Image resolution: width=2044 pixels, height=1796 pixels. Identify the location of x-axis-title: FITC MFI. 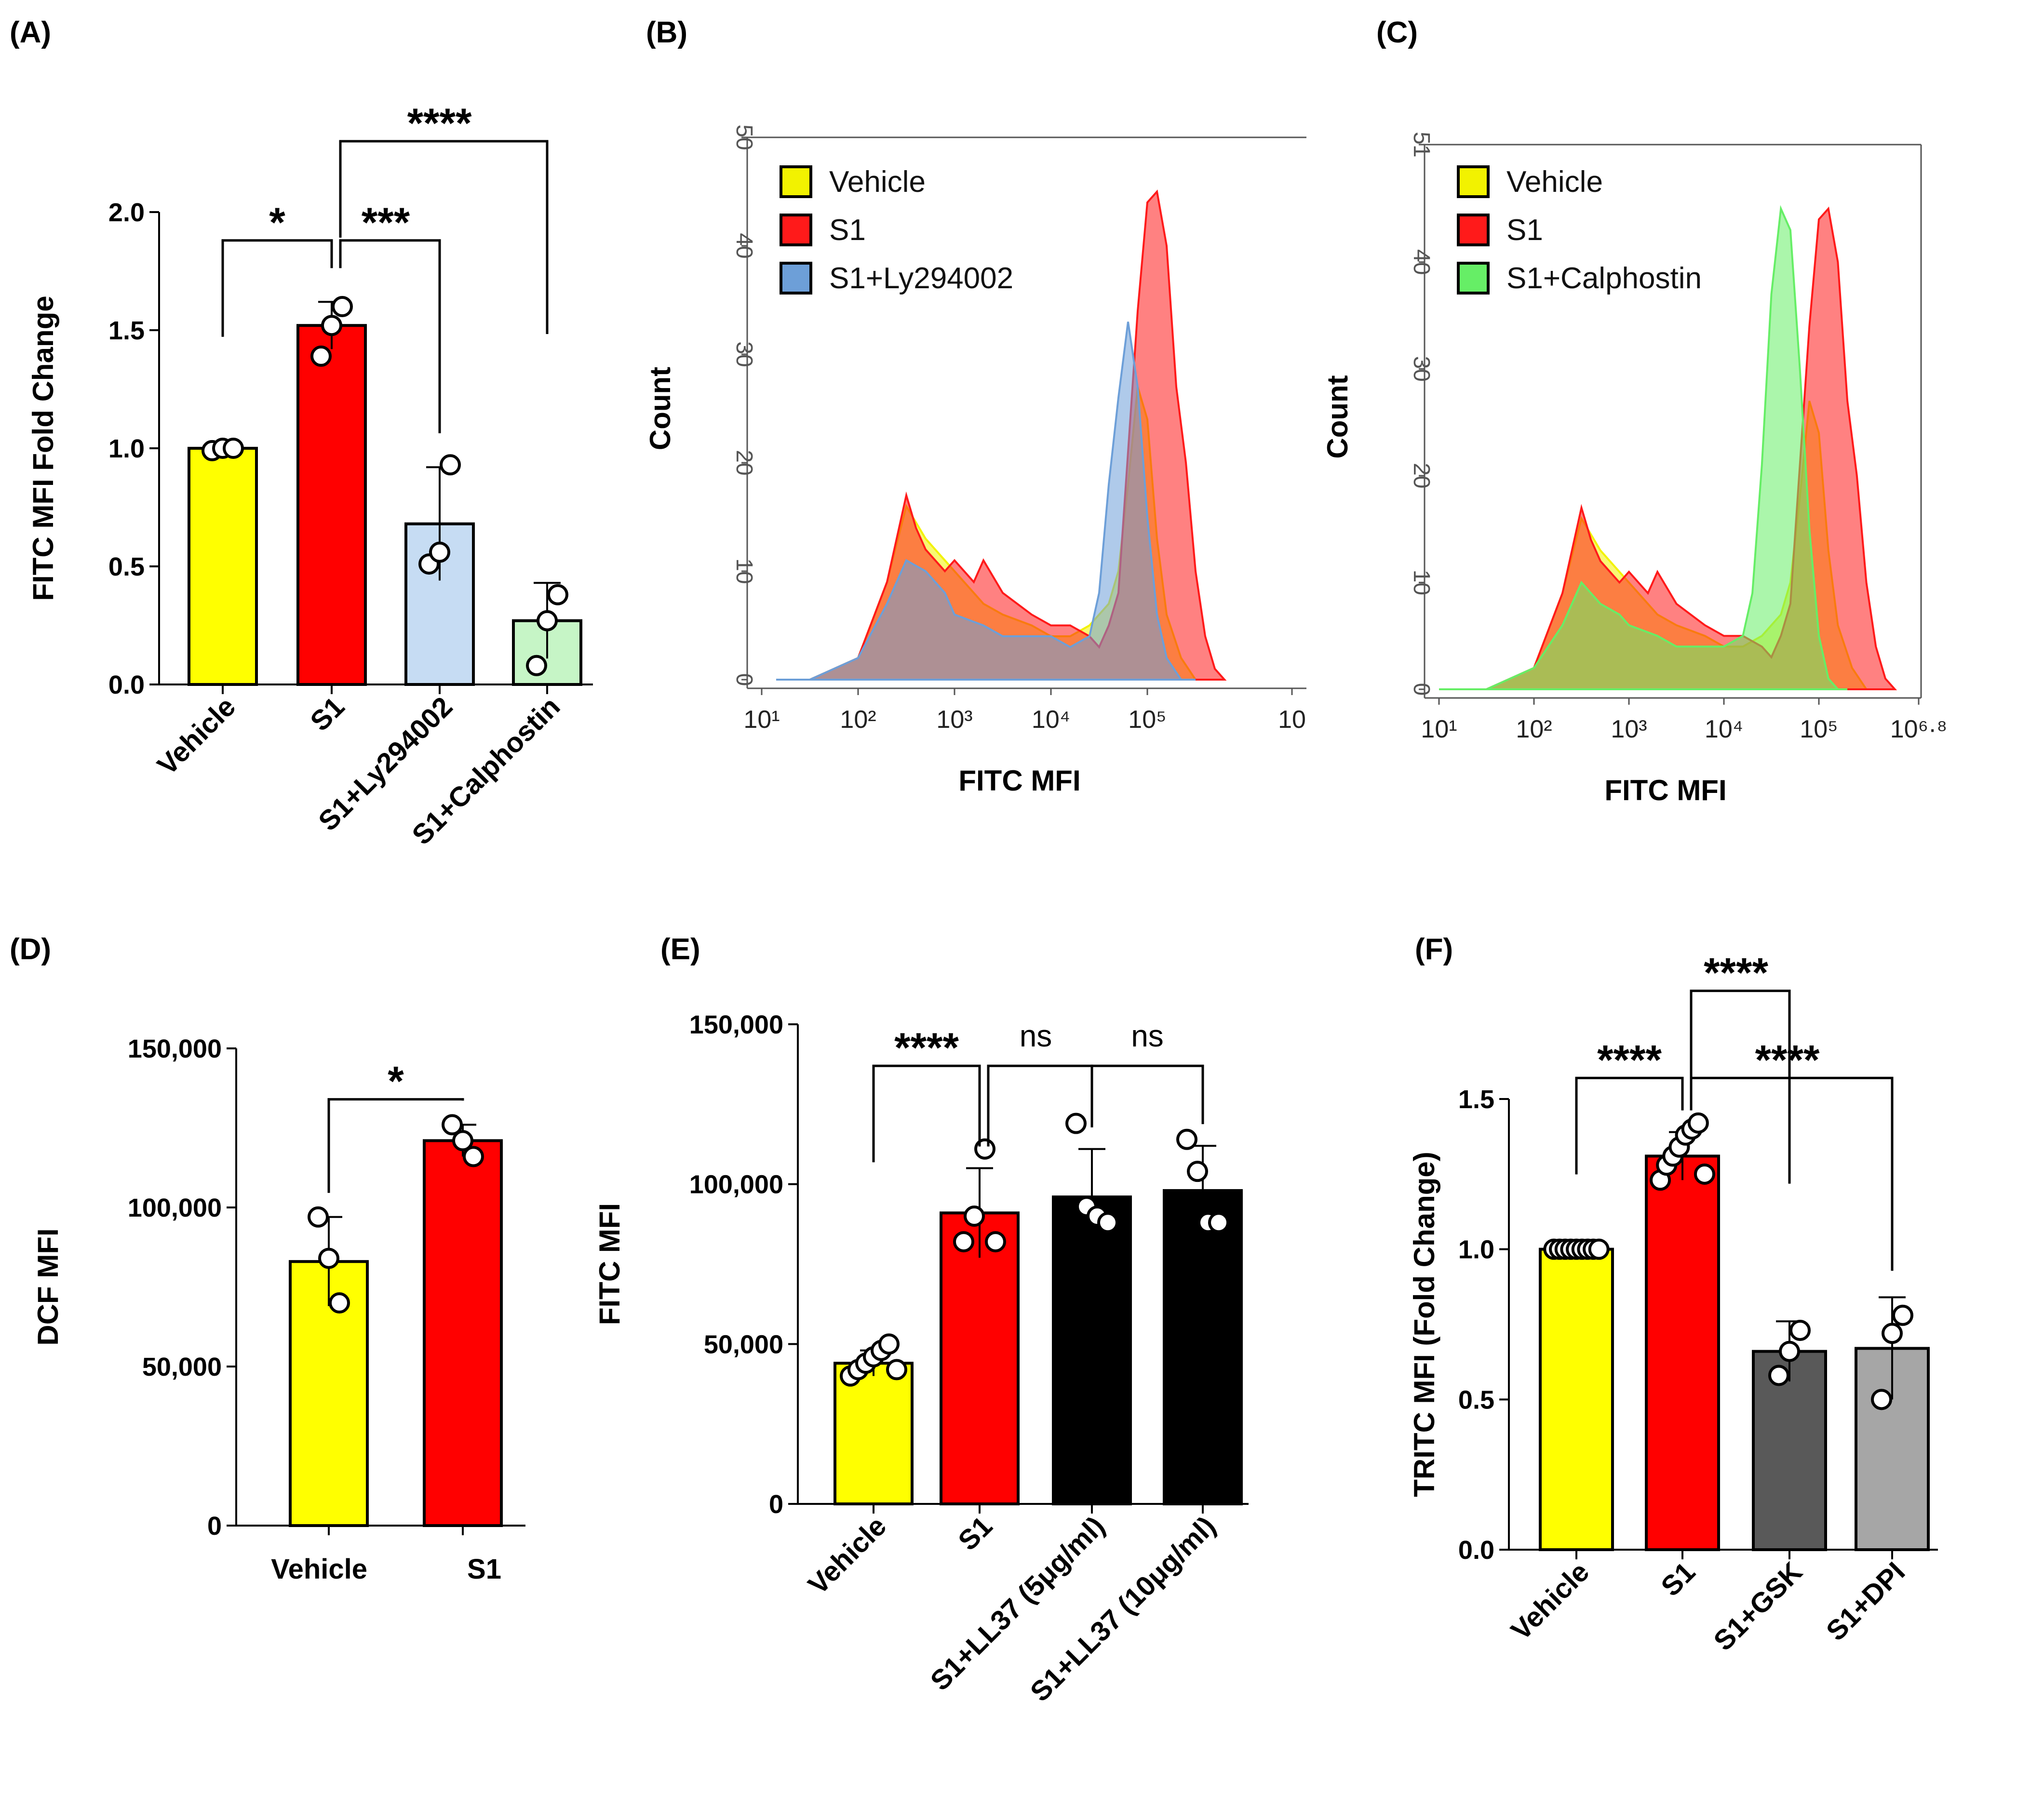
(1019, 780).